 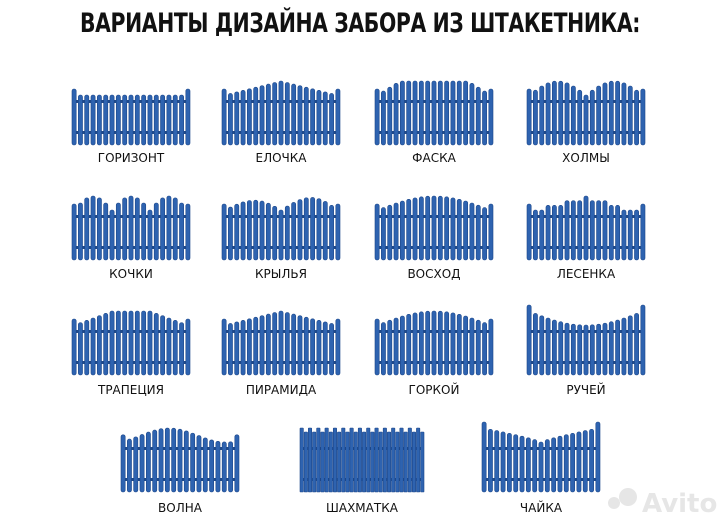 I want to click on fence, so click(x=281, y=343).